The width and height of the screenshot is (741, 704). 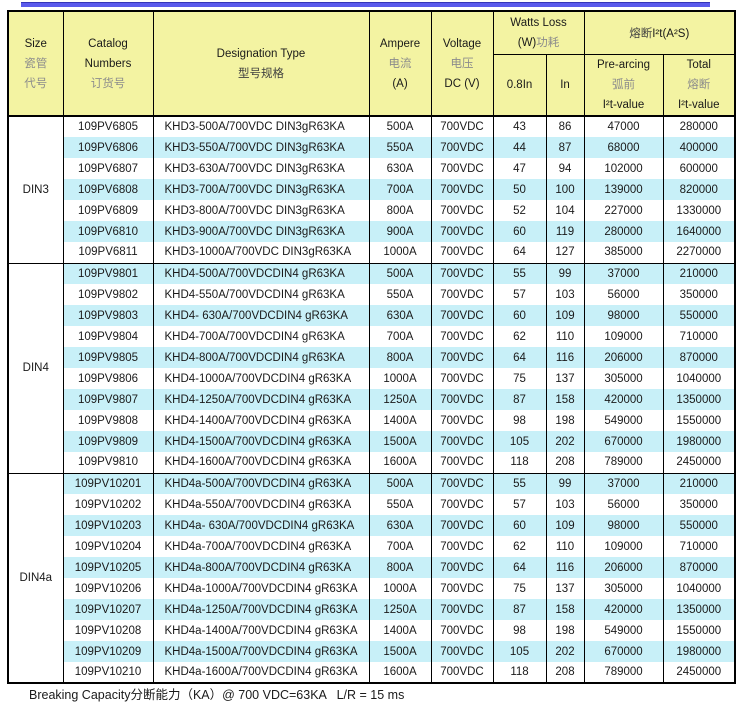 What do you see at coordinates (462, 43) in the screenshot?
I see `header-voltage-en: Voltage` at bounding box center [462, 43].